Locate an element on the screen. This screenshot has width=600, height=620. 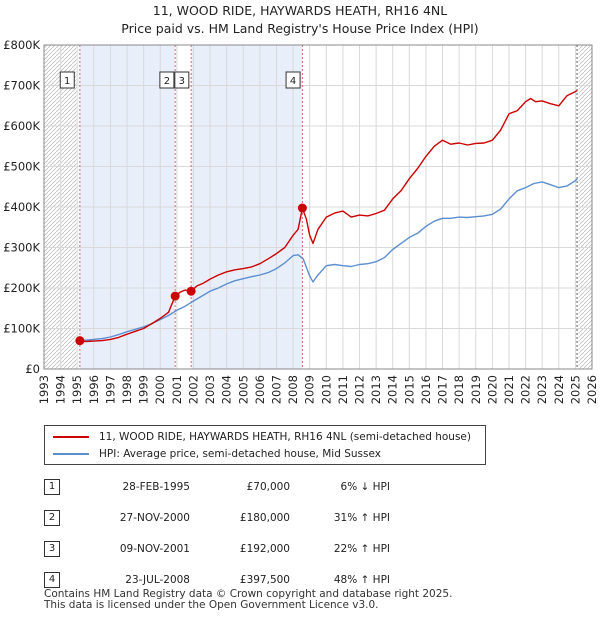
table-row: 4 23-JUL-2008 £397,500 48% ↑ HPI is located at coordinates (217, 579).